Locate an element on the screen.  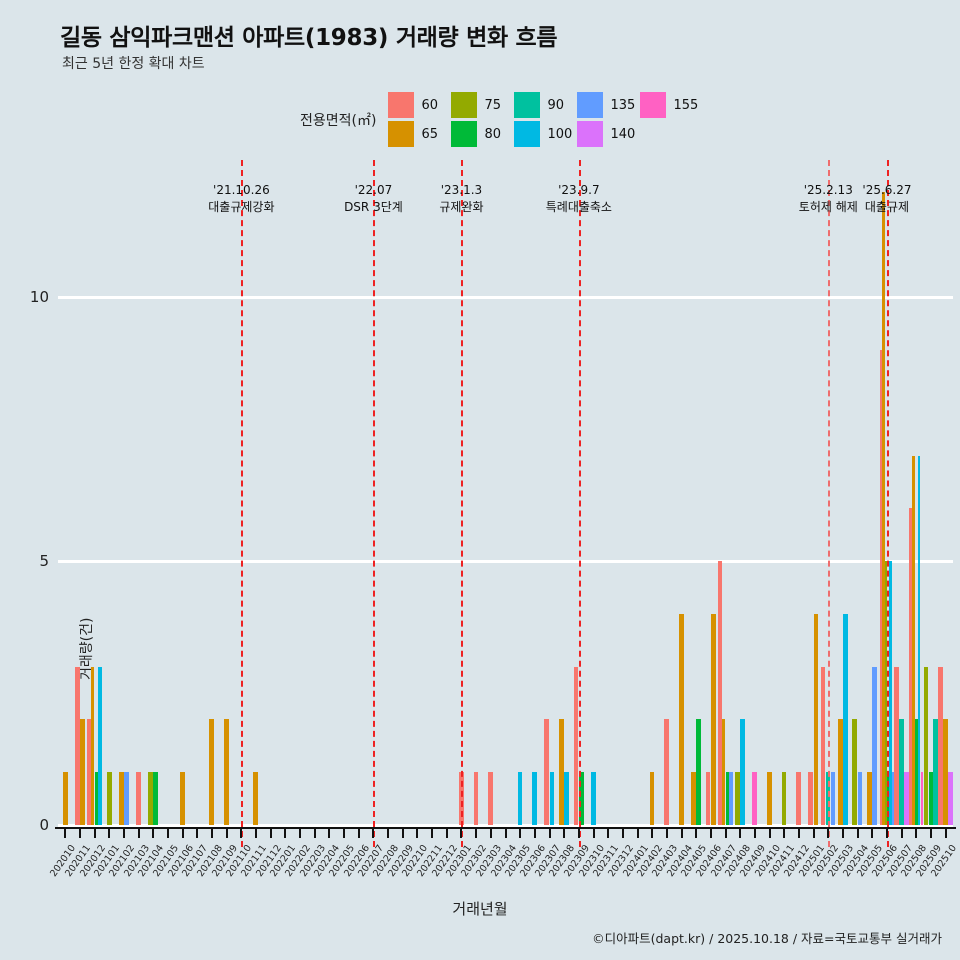
legend-item-90: 90 is located at coordinates (543, 105).